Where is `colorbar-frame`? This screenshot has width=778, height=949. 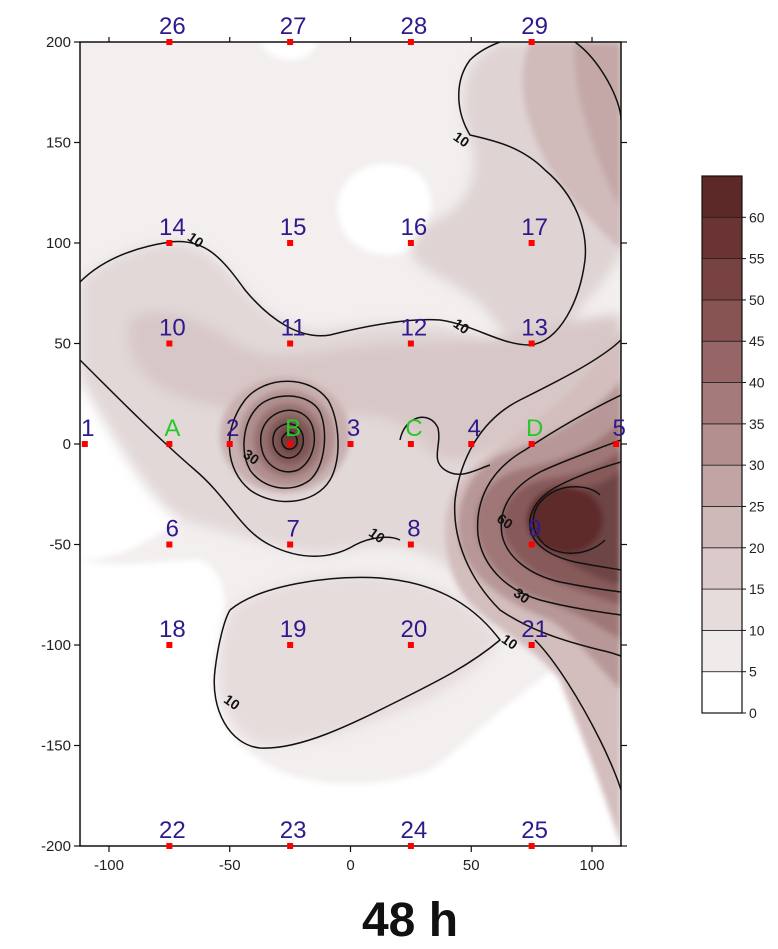 colorbar-frame is located at coordinates (722, 444).